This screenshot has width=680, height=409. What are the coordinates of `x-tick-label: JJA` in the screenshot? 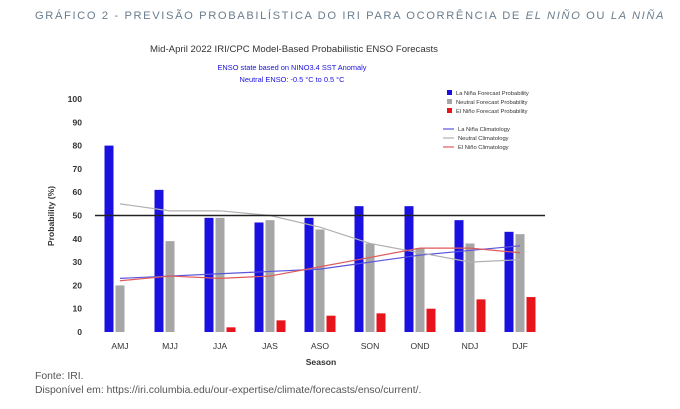 It's located at (220, 346).